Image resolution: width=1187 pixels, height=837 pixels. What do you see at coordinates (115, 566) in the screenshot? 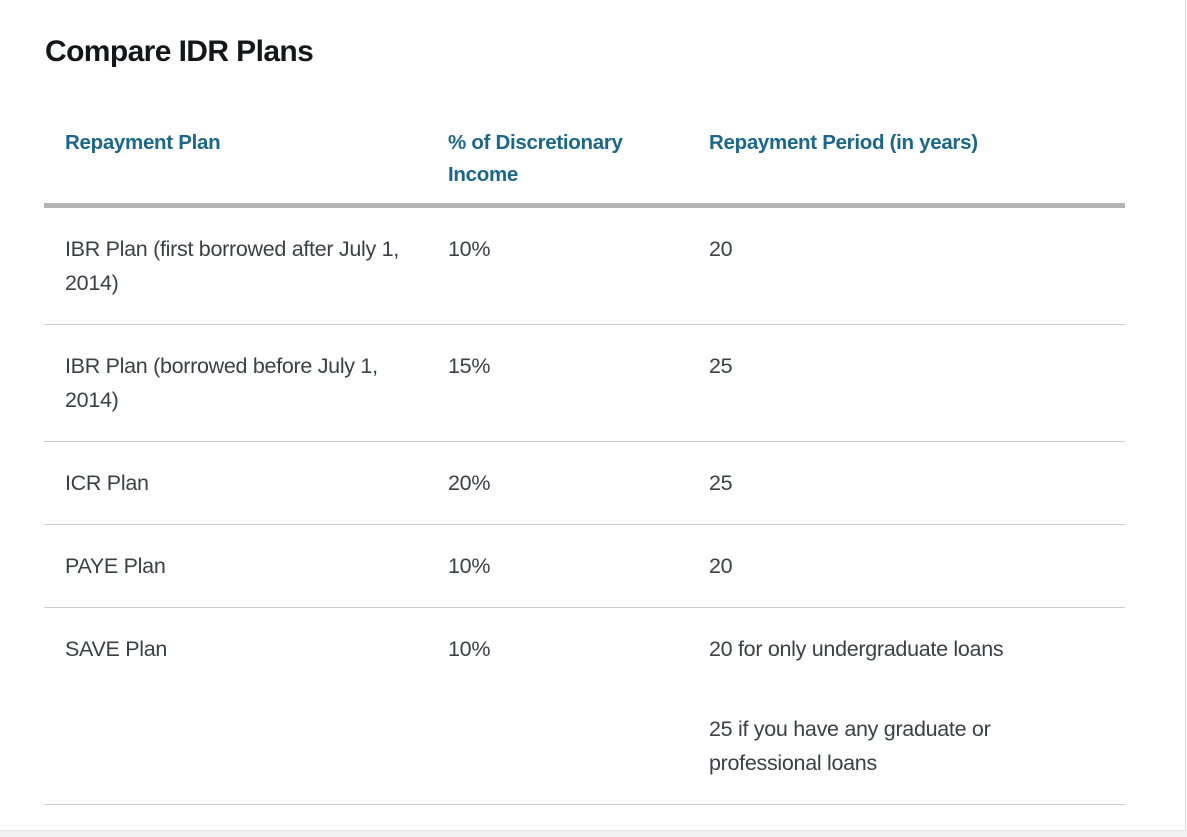
I see `plan-name: PAYE Plan` at bounding box center [115, 566].